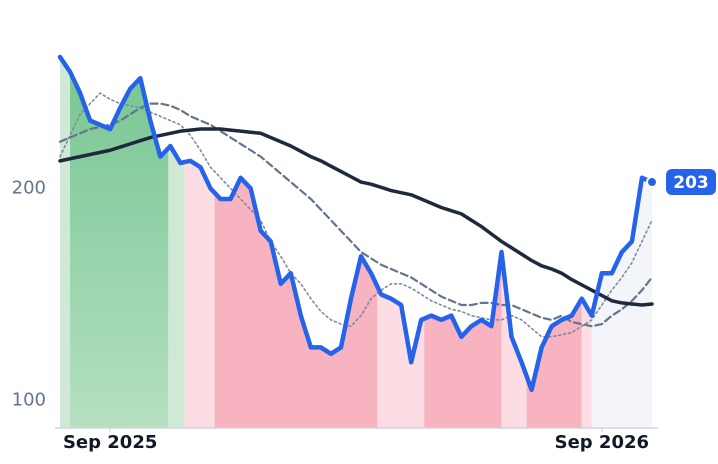 The height and width of the screenshot is (464, 718). Describe the element at coordinates (110, 442) in the screenshot. I see `x-tick-label: Sep 2025` at that location.